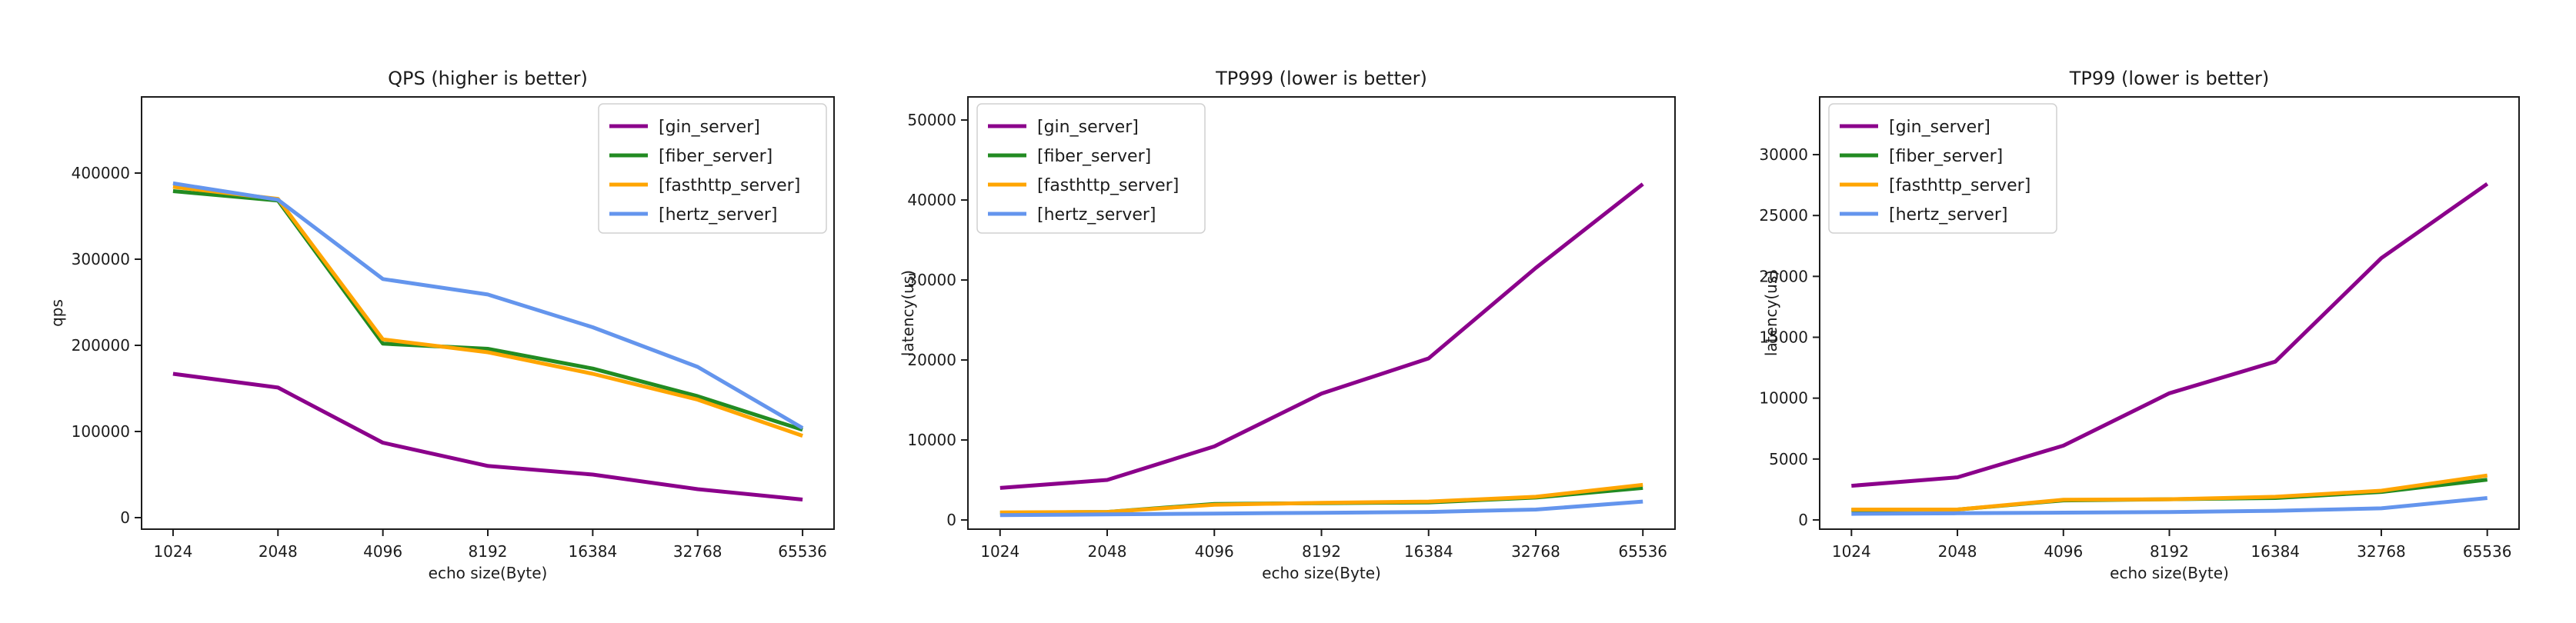  What do you see at coordinates (488, 78) in the screenshot?
I see `chart-title: QPS (higher is better)` at bounding box center [488, 78].